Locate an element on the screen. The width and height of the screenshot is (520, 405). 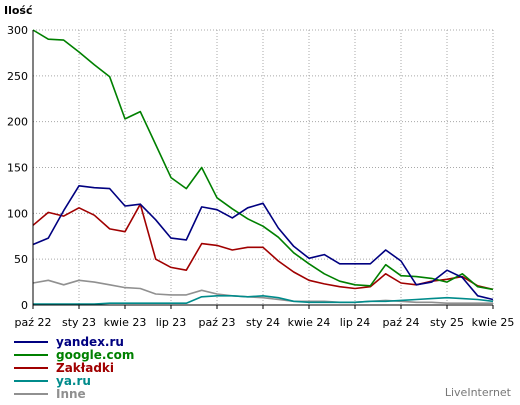
series-line-ya-ru is located at coordinates (263, 299).